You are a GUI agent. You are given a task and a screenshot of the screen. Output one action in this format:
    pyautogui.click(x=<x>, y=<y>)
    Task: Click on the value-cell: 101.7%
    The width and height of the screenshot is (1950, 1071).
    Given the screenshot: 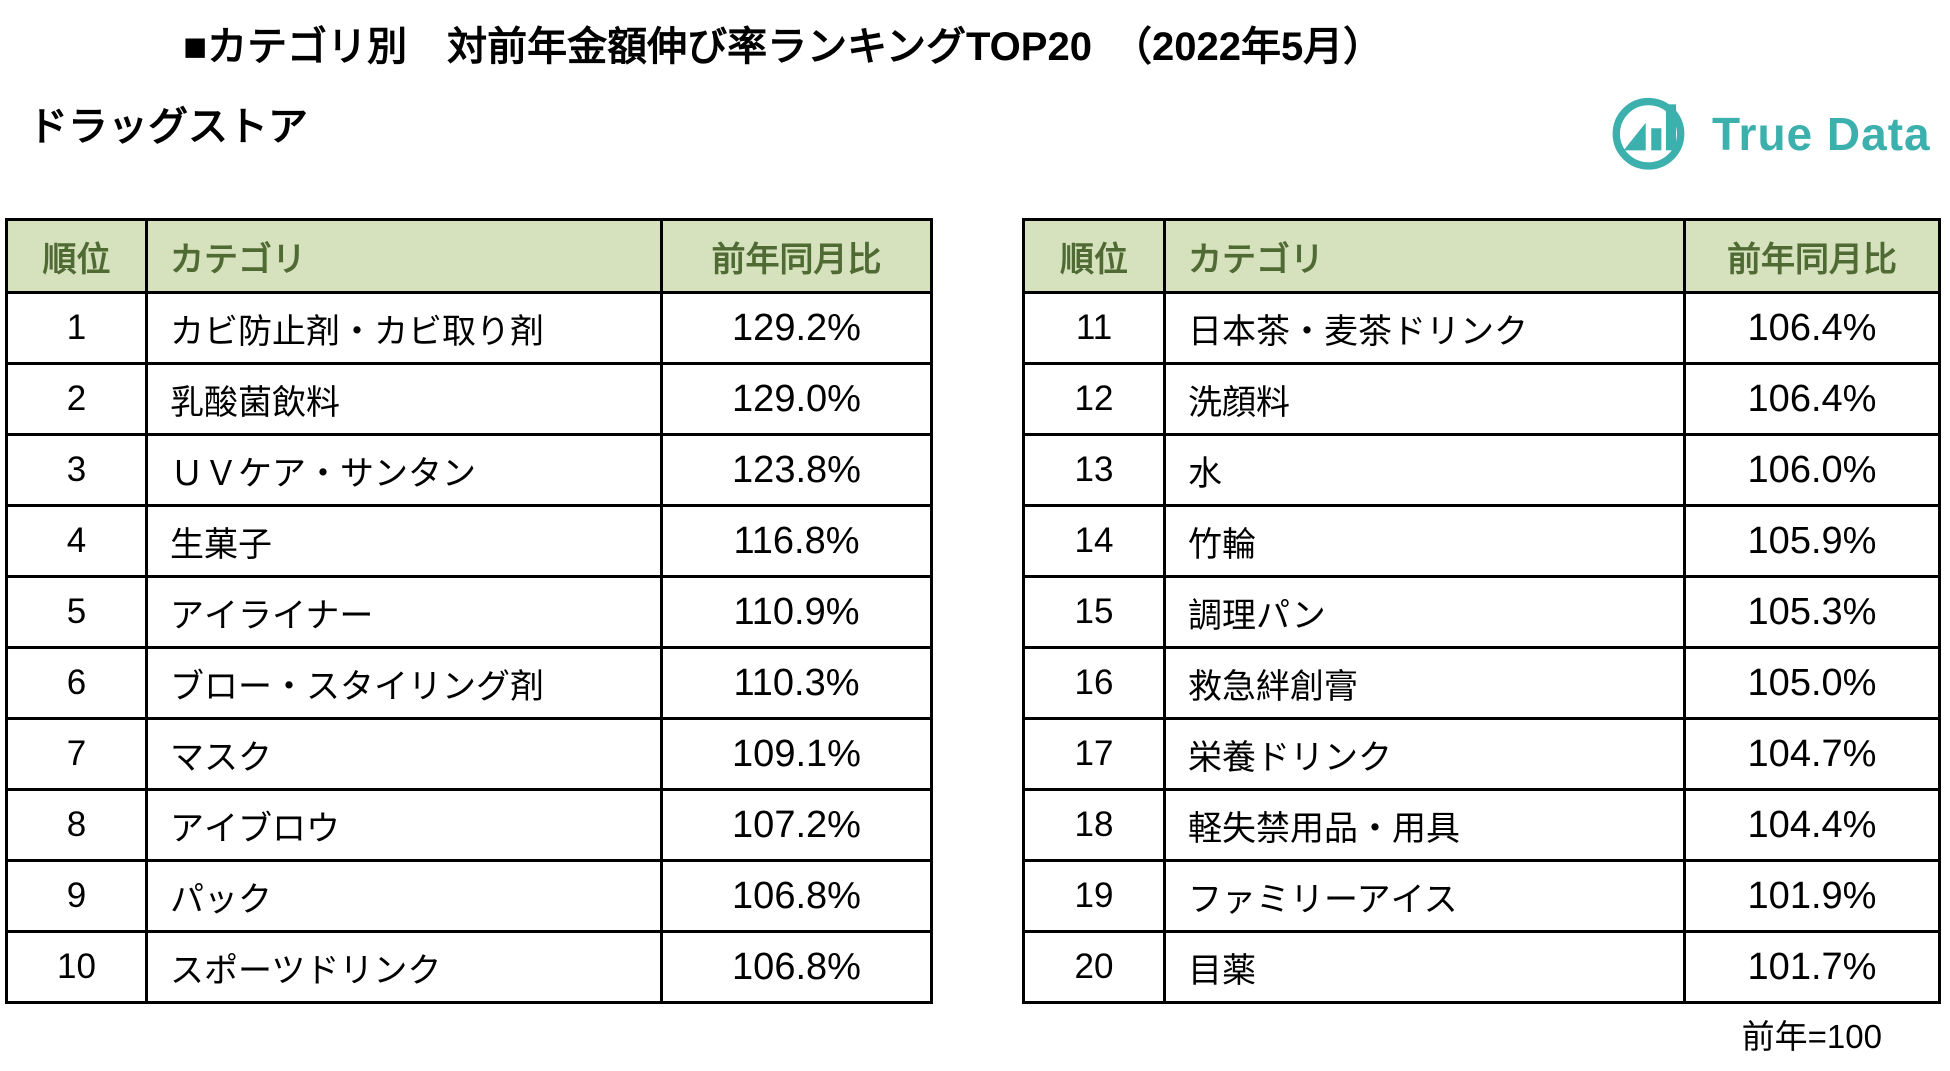 What is the action you would take?
    pyautogui.click(x=1812, y=967)
    